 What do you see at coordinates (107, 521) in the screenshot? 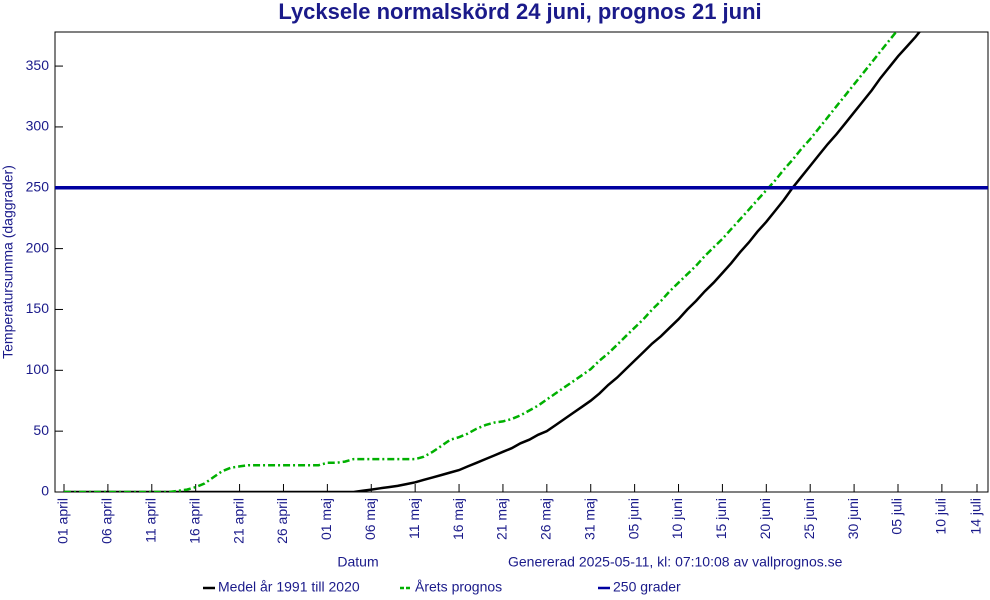
I see `x-tick-label: 06 april` at bounding box center [107, 521].